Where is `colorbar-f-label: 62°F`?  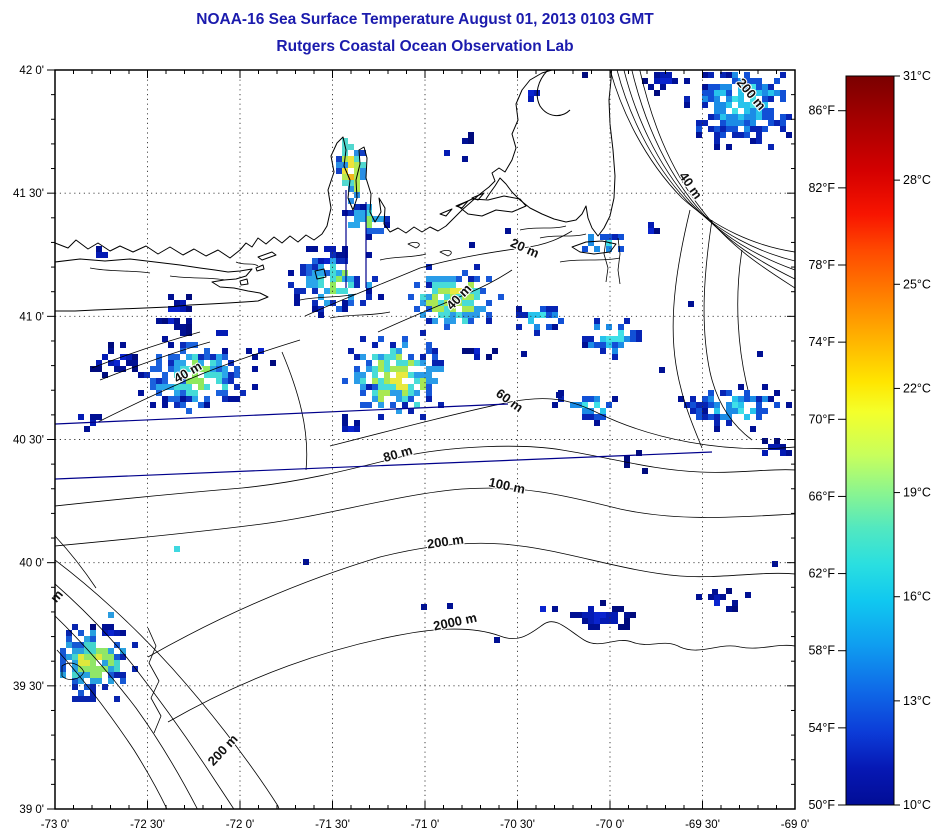
colorbar-f-label: 62°F is located at coordinates (821, 574).